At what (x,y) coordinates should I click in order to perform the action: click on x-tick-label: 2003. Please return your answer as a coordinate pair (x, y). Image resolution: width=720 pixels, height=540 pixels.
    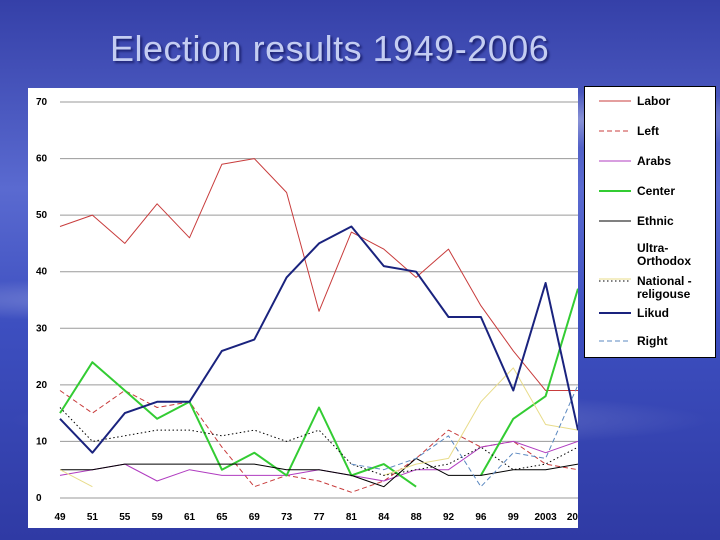
    Looking at the image, I should click on (546, 517).